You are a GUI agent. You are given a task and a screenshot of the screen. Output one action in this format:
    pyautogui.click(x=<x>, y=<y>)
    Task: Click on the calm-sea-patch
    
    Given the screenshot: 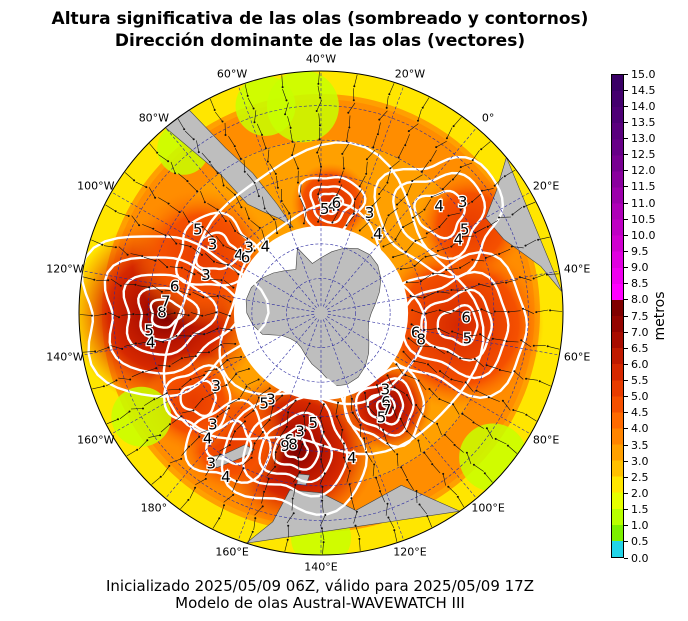 What is the action you would take?
    pyautogui.click(x=493, y=457)
    